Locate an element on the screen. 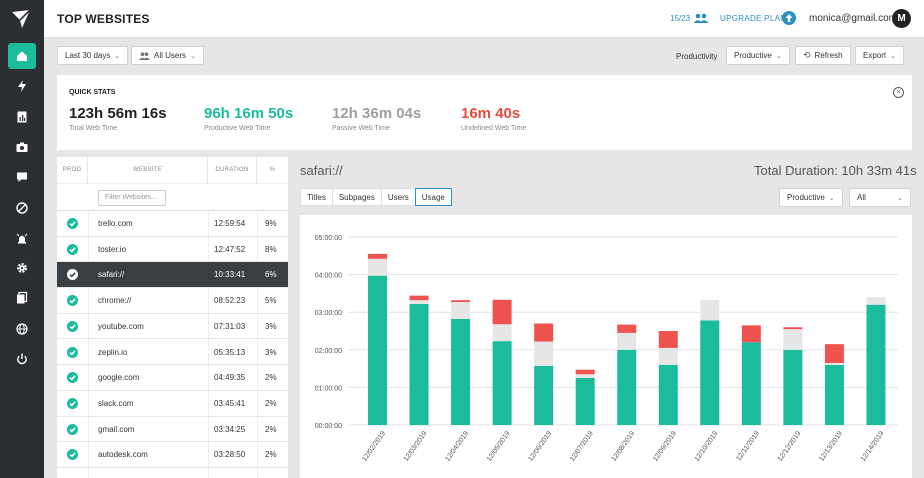 This screenshot has width=924, height=478. close-icon: × is located at coordinates (898, 92).